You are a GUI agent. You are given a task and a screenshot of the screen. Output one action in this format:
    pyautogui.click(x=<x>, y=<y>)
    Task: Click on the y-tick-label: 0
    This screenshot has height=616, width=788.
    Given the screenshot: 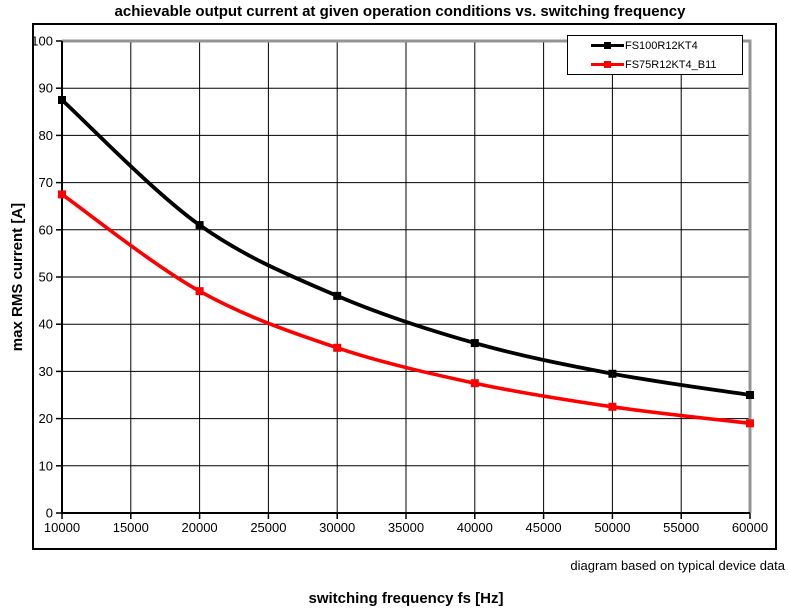 What is the action you would take?
    pyautogui.click(x=49, y=513)
    